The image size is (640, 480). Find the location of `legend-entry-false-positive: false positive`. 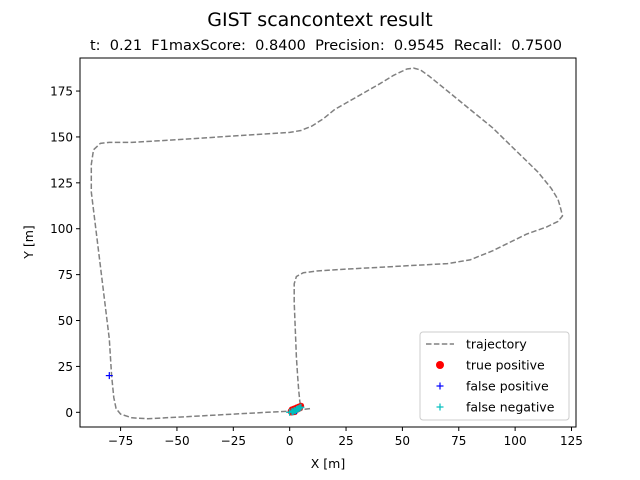

legend-entry-false-positive: false positive is located at coordinates (492, 386).